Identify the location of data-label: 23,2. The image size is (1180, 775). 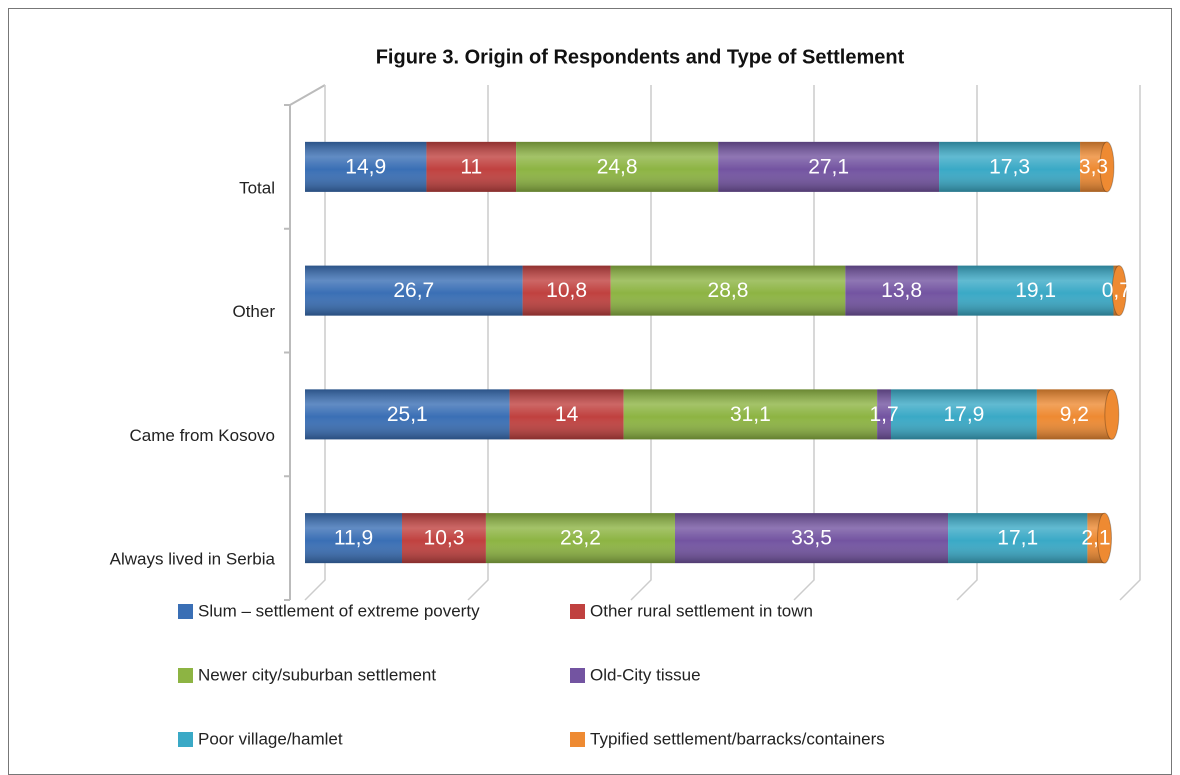
(580, 538).